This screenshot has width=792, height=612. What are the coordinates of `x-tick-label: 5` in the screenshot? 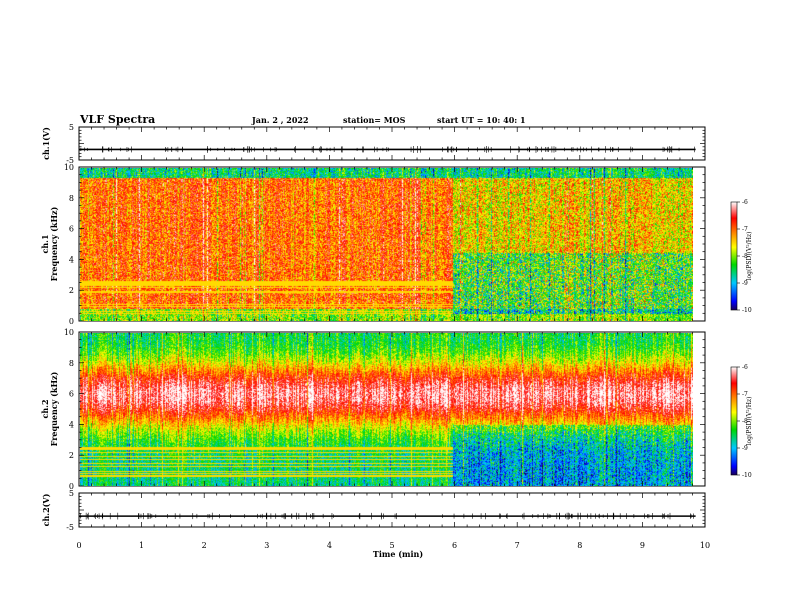 It's located at (391, 545).